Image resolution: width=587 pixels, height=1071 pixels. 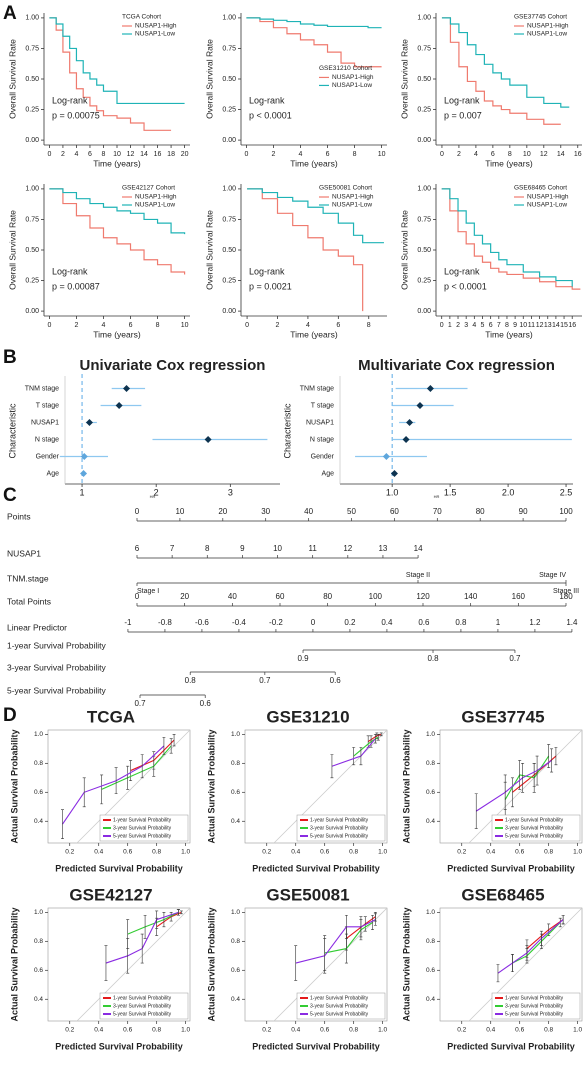 What do you see at coordinates (12, 250) in the screenshot?
I see `y-axis-label: Overall Survival Rate` at bounding box center [12, 250].